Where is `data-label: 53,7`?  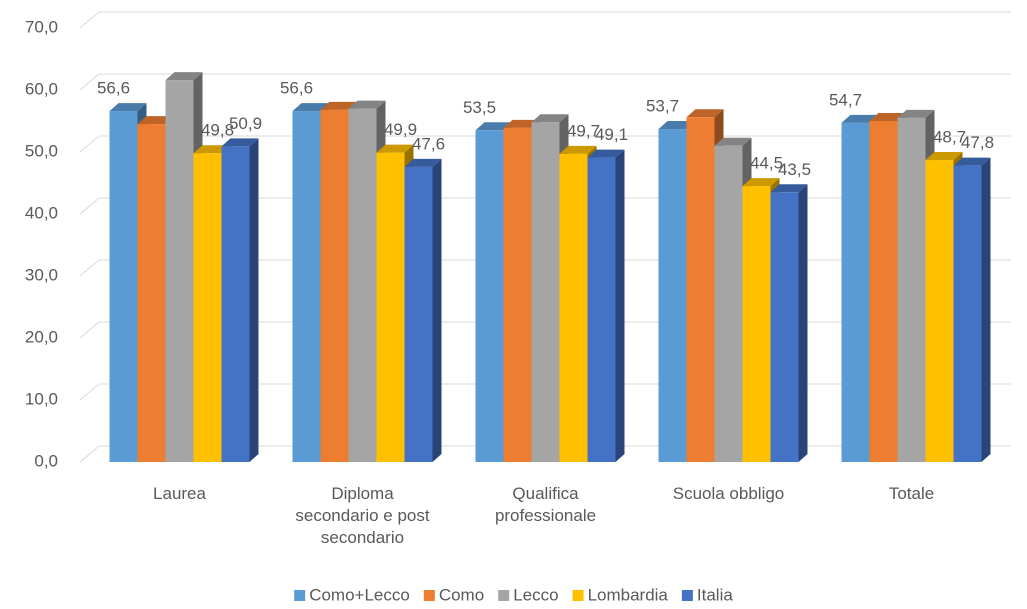 data-label: 53,7 is located at coordinates (662, 106).